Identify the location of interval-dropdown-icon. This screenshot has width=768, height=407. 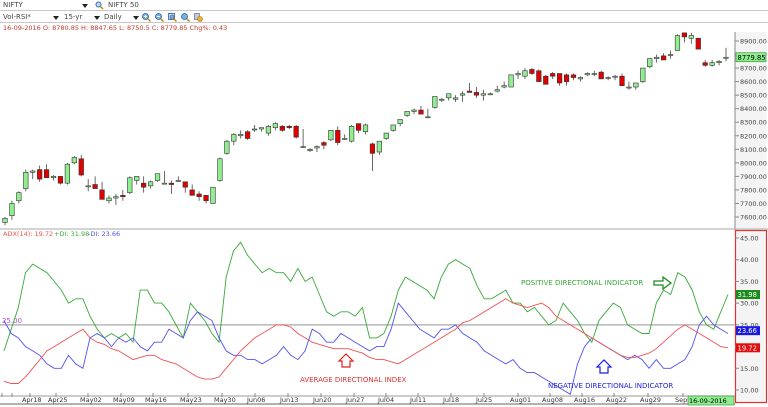
(136, 18).